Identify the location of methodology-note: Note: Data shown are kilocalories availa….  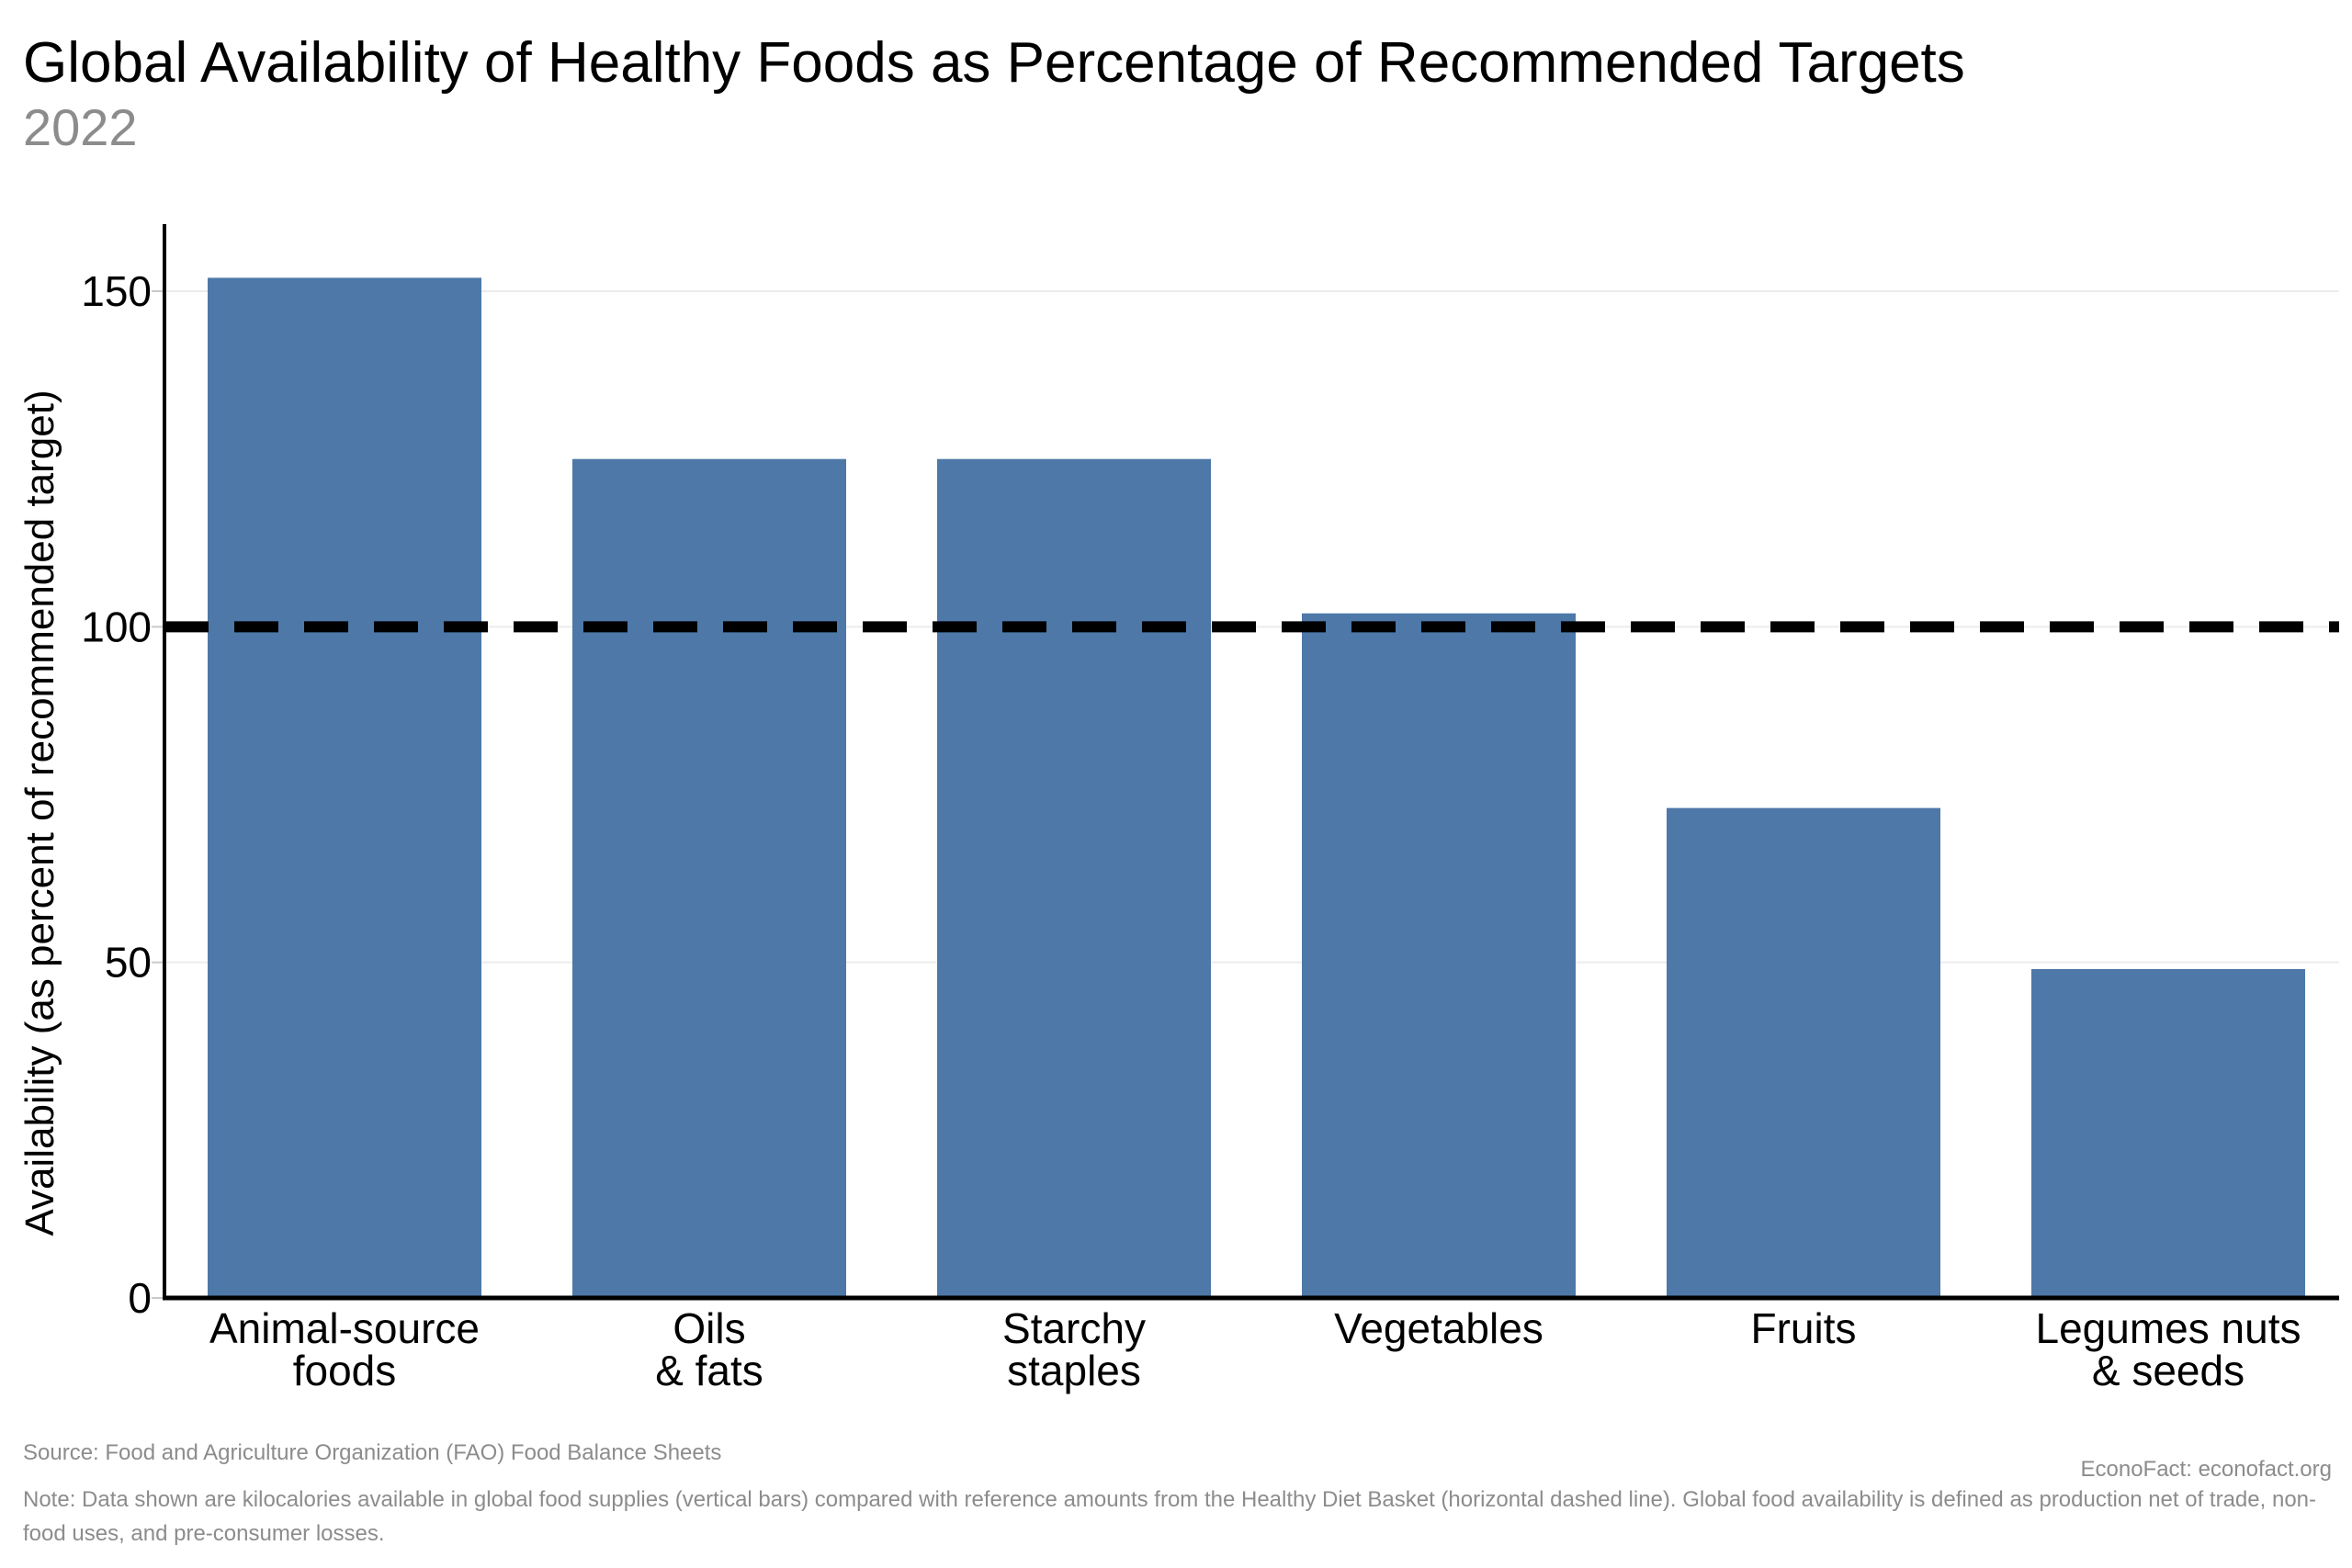
(1169, 1517).